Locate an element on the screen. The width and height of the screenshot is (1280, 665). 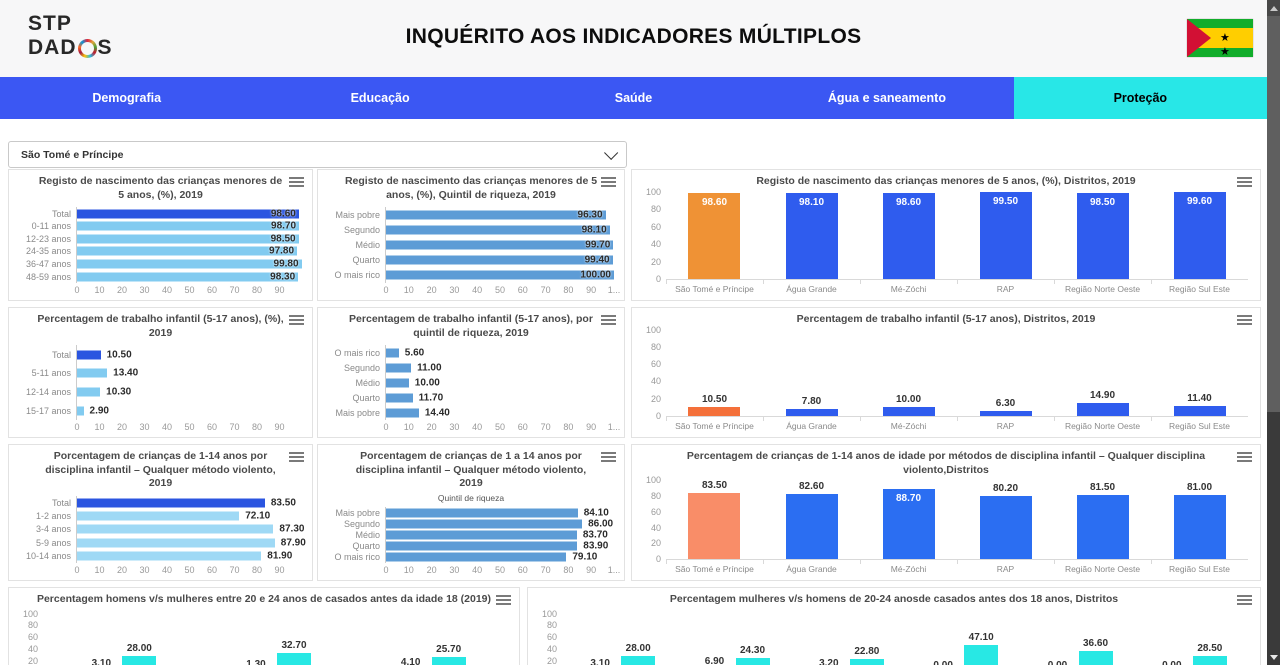
value-label: 100.00 is located at coordinates (595, 275).